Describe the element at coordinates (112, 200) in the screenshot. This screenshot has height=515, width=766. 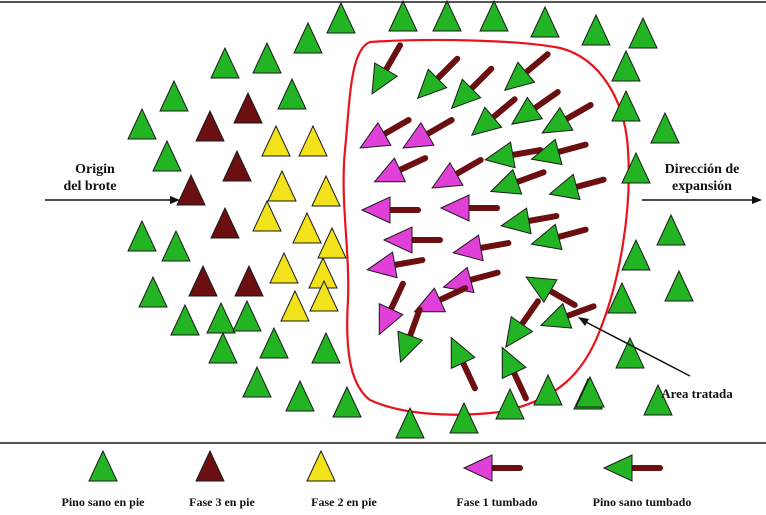
I see `origin-arrow` at that location.